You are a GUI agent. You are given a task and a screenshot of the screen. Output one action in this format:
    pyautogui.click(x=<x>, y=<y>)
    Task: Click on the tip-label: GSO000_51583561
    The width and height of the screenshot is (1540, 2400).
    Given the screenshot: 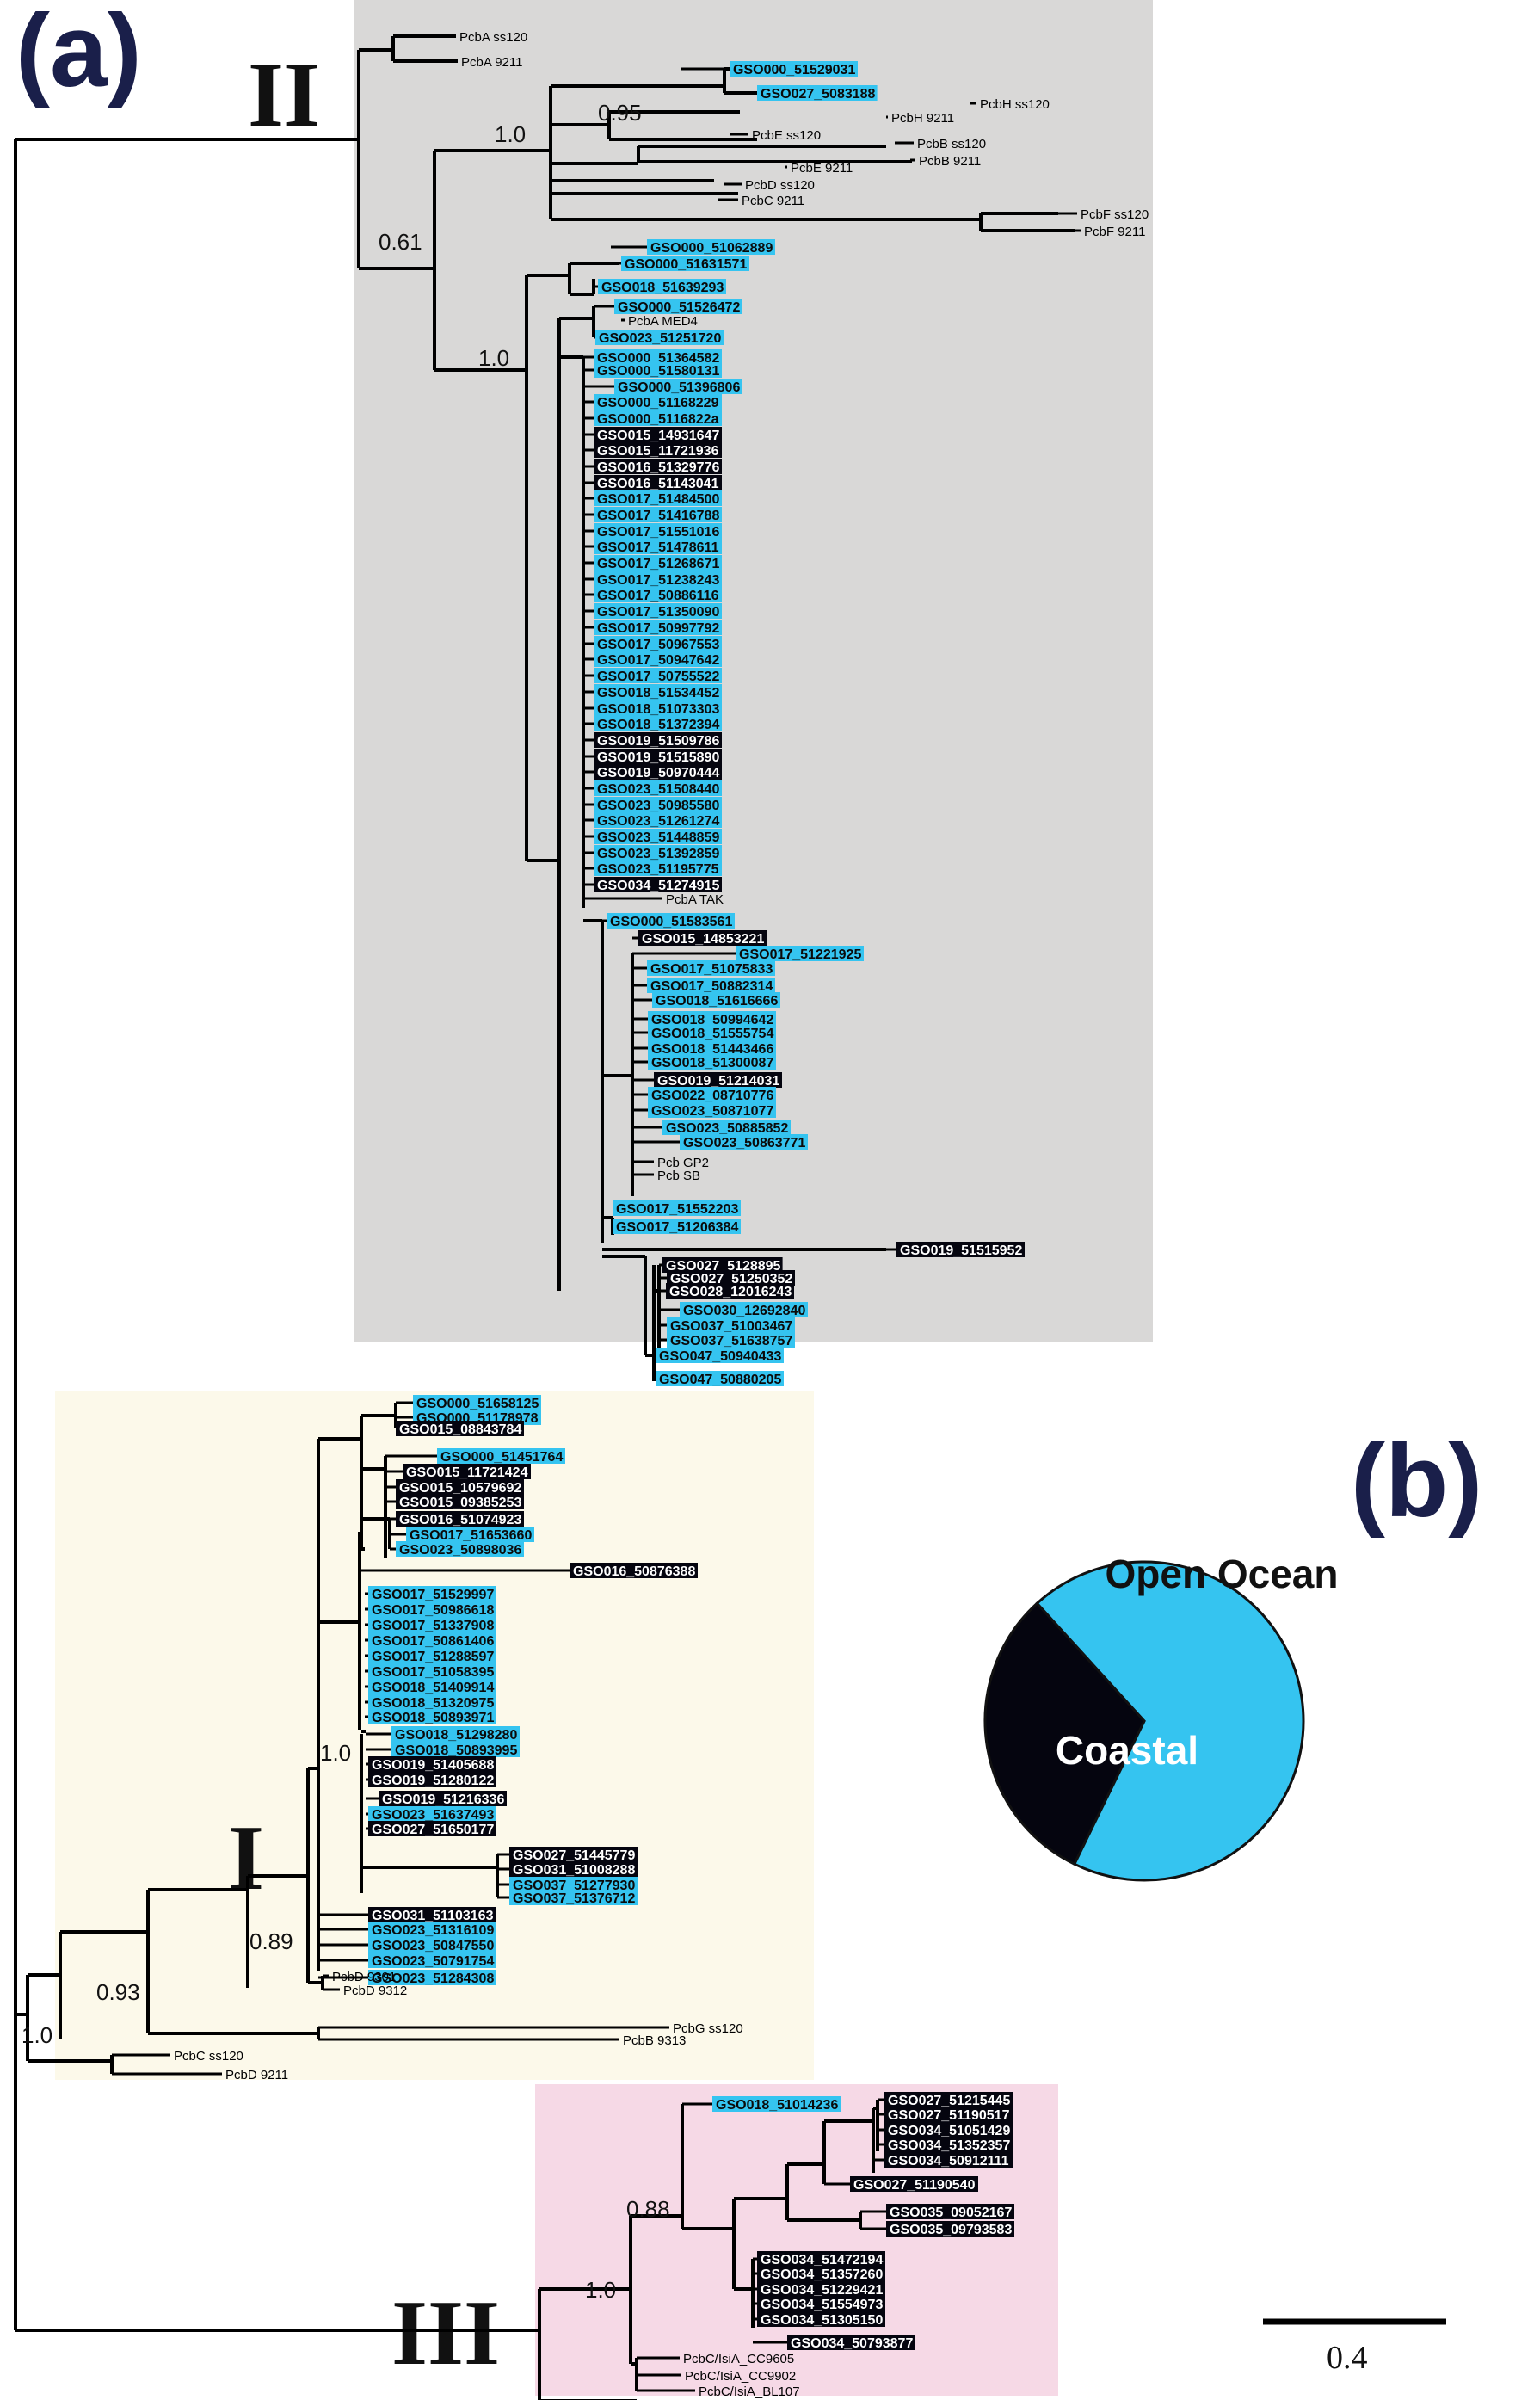 What is the action you would take?
    pyautogui.click(x=671, y=922)
    